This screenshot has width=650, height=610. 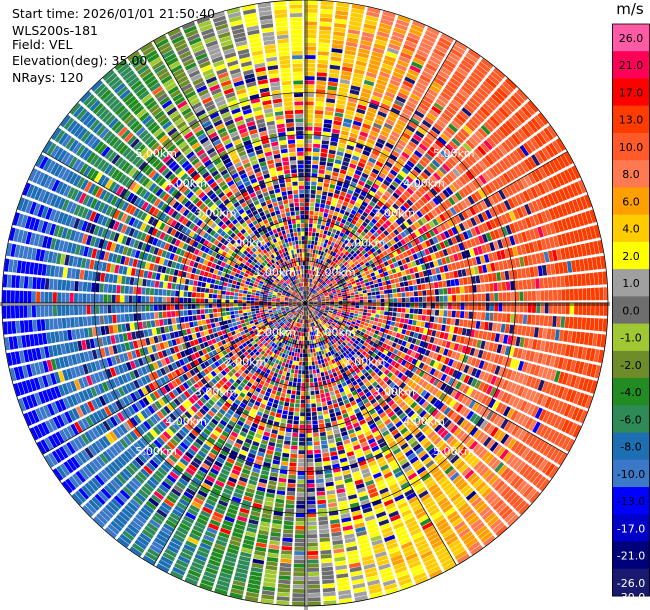 What do you see at coordinates (42, 44) in the screenshot?
I see `field-text: Field: VEL` at bounding box center [42, 44].